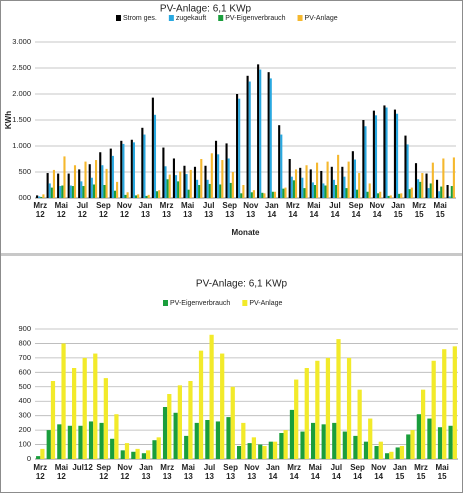 This screenshot has height=493, width=463. What do you see at coordinates (206, 9) in the screenshot?
I see `chart-title: PV-Anlage: 6,1 KWp` at bounding box center [206, 9].